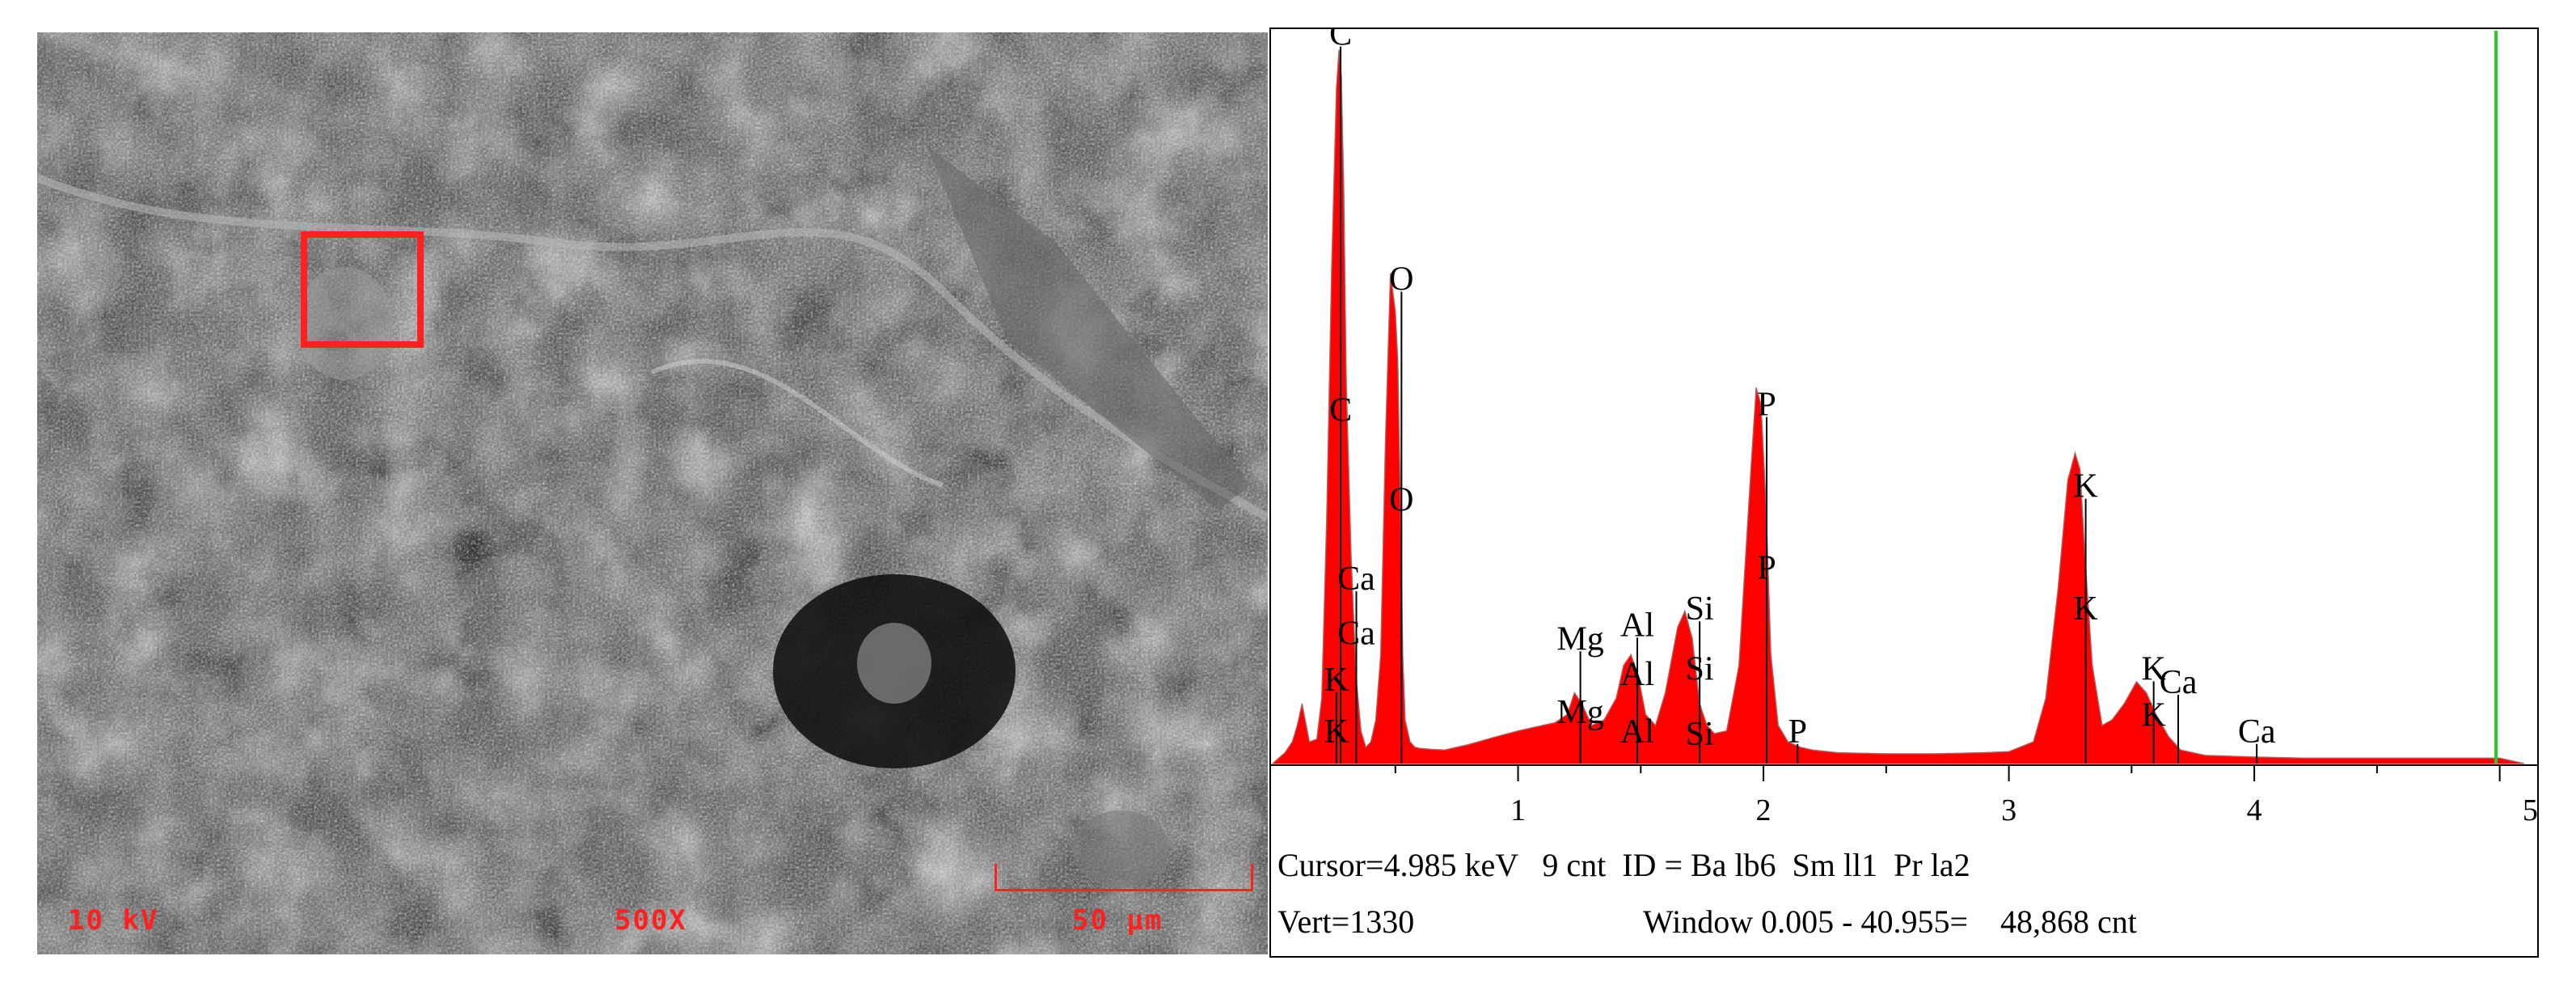  I want to click on peak-label-0: C, so click(1340, 41).